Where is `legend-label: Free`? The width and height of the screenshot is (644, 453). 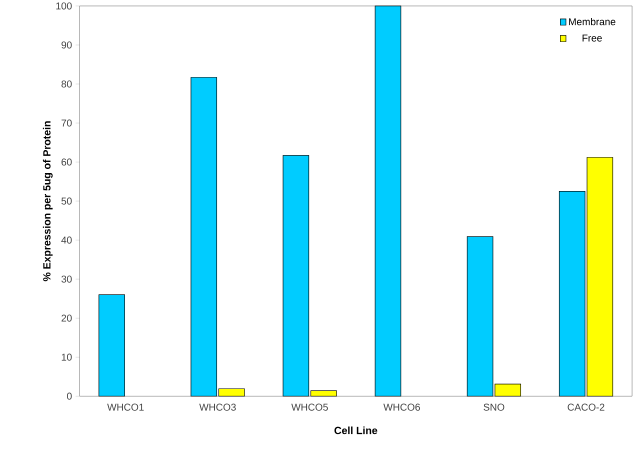
legend-label: Free is located at coordinates (592, 38).